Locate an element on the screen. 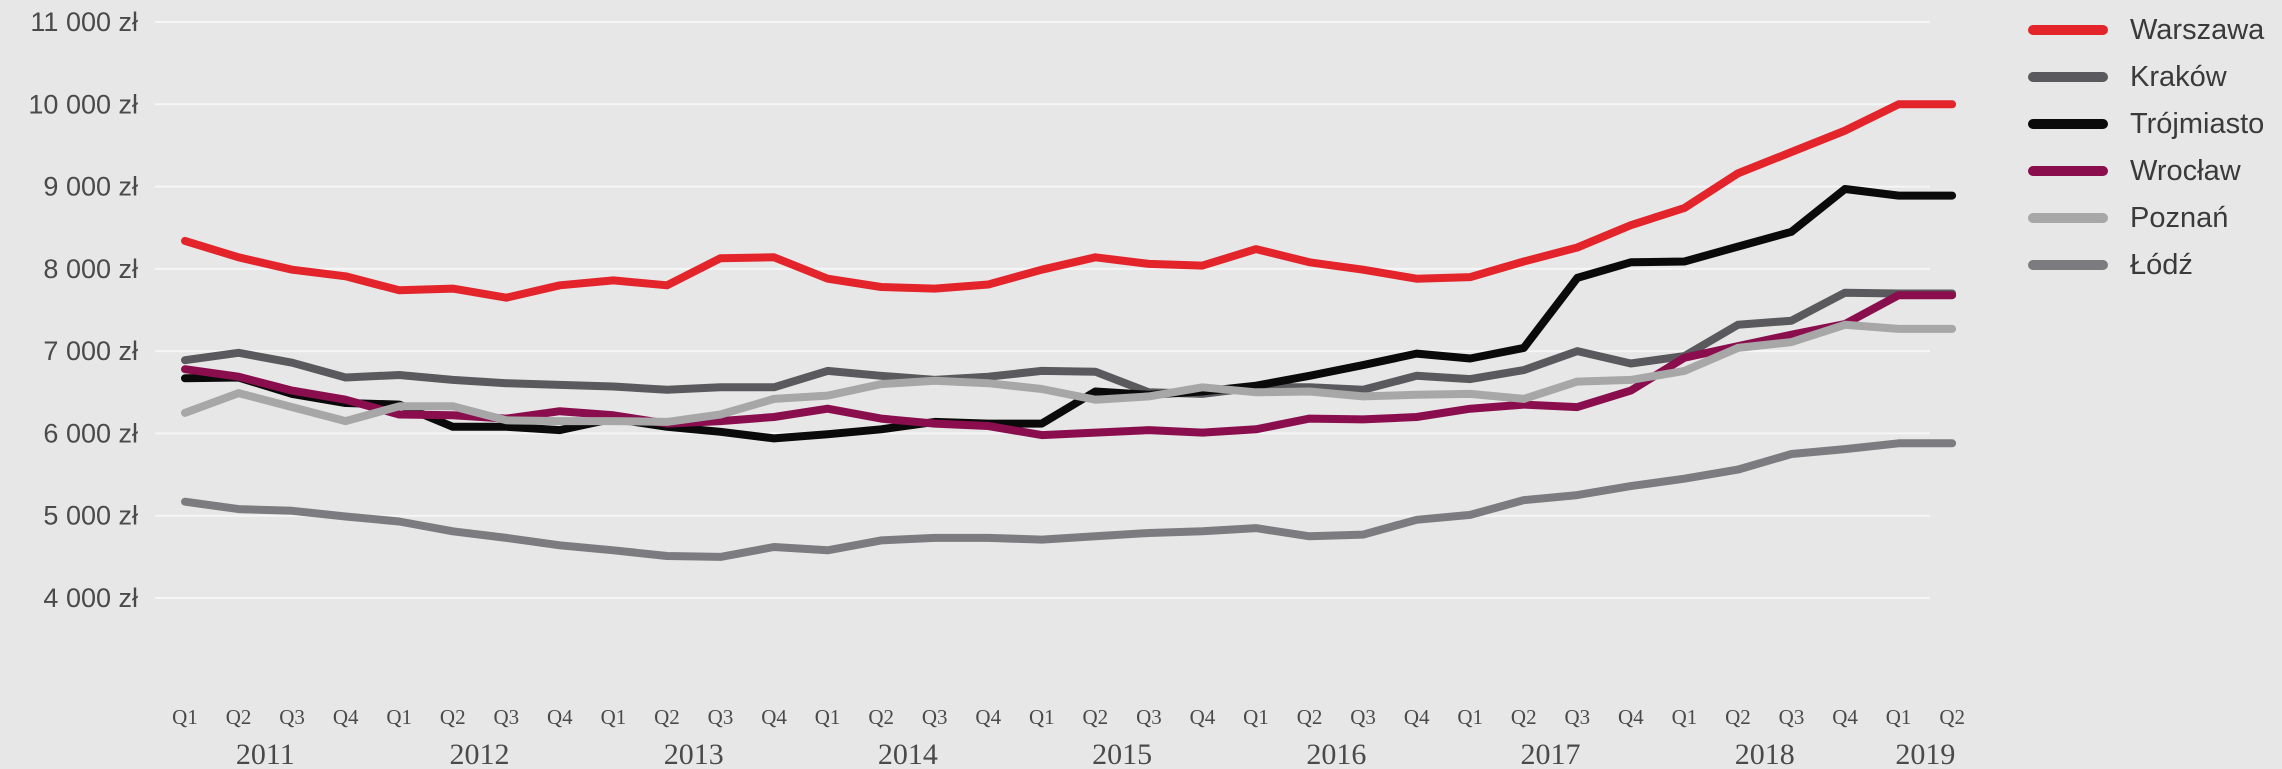  legend-item: Warszawa is located at coordinates (2146, 30).